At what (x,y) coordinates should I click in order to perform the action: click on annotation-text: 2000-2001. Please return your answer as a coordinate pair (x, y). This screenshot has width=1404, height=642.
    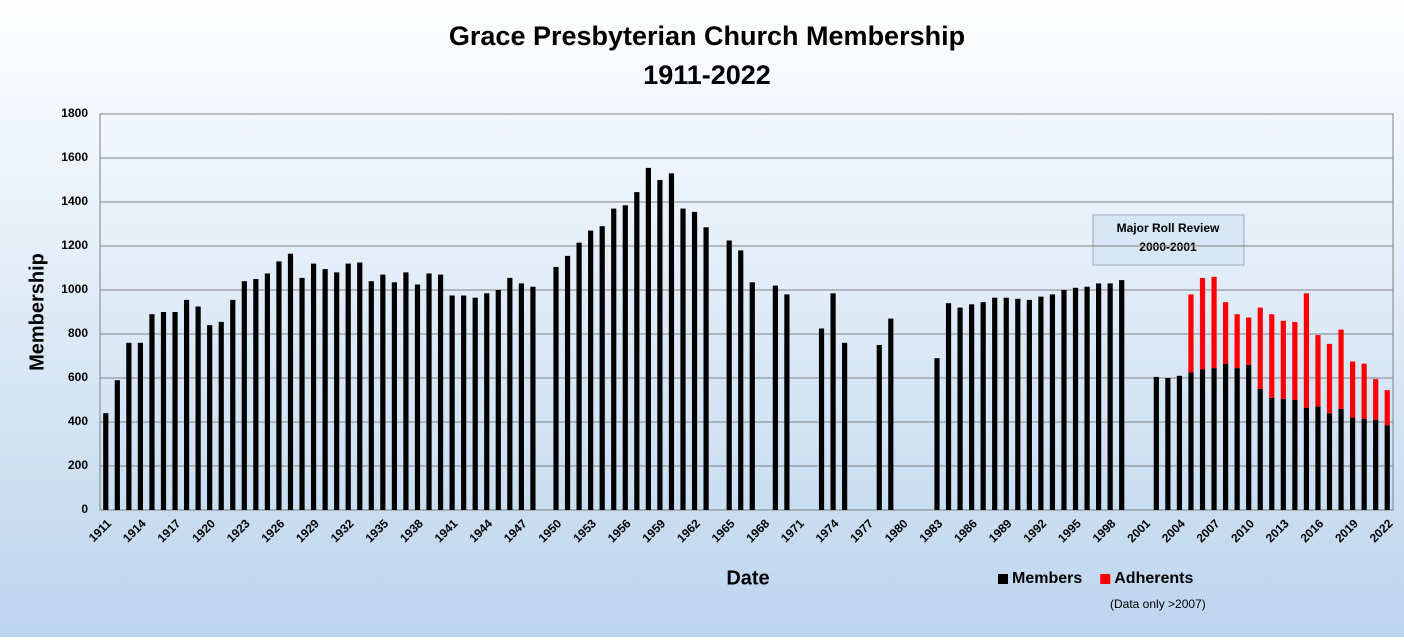
    Looking at the image, I should click on (1168, 247).